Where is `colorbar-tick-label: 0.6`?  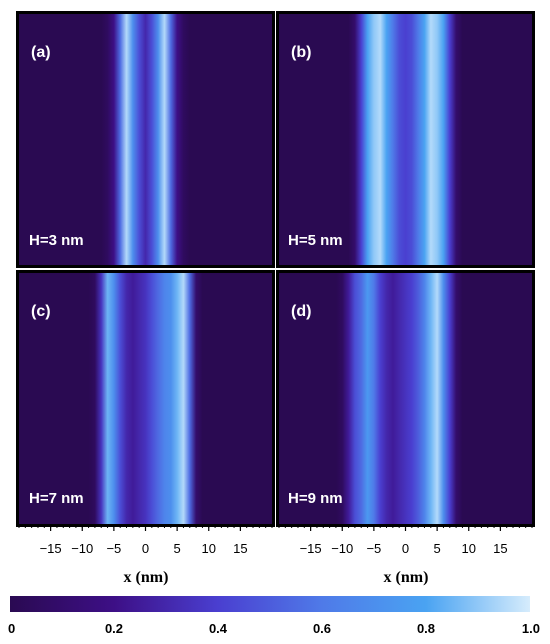
colorbar-tick-label: 0.6 is located at coordinates (322, 628).